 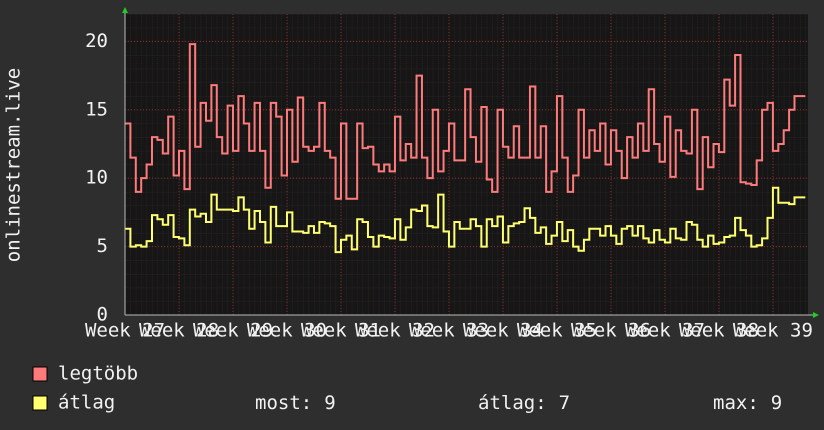 I want to click on stat: max: 9, so click(x=747, y=403).